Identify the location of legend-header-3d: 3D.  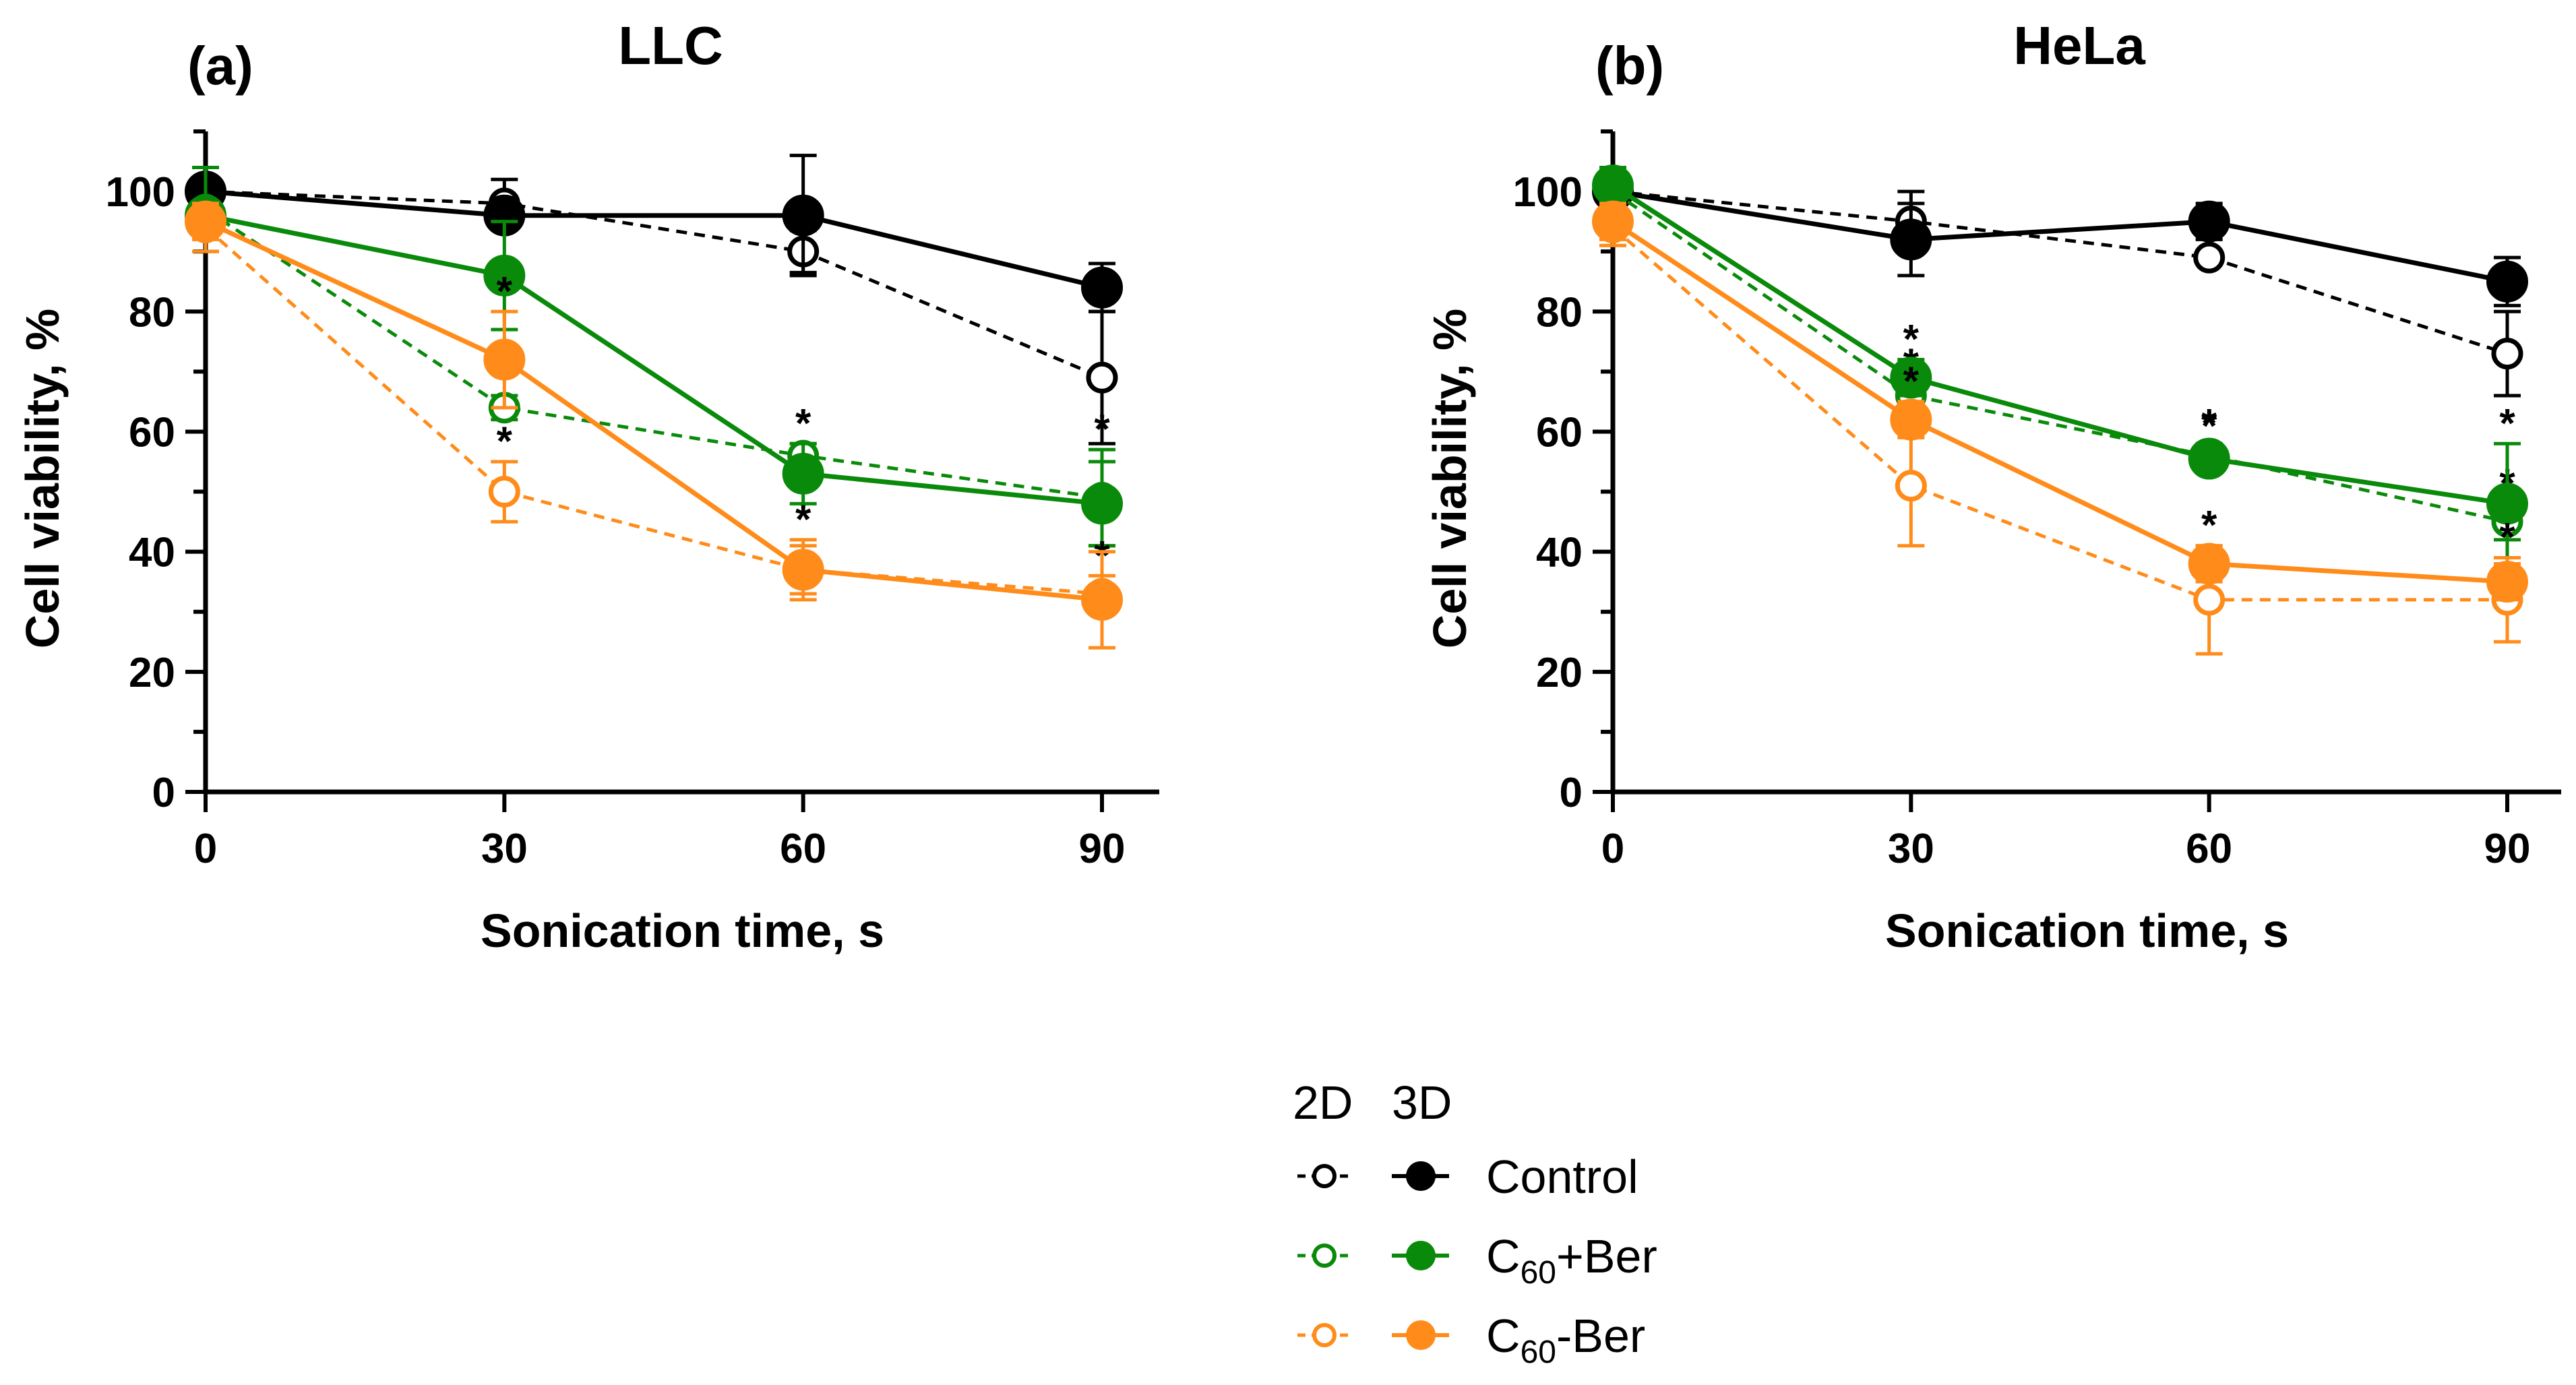
(1422, 1102).